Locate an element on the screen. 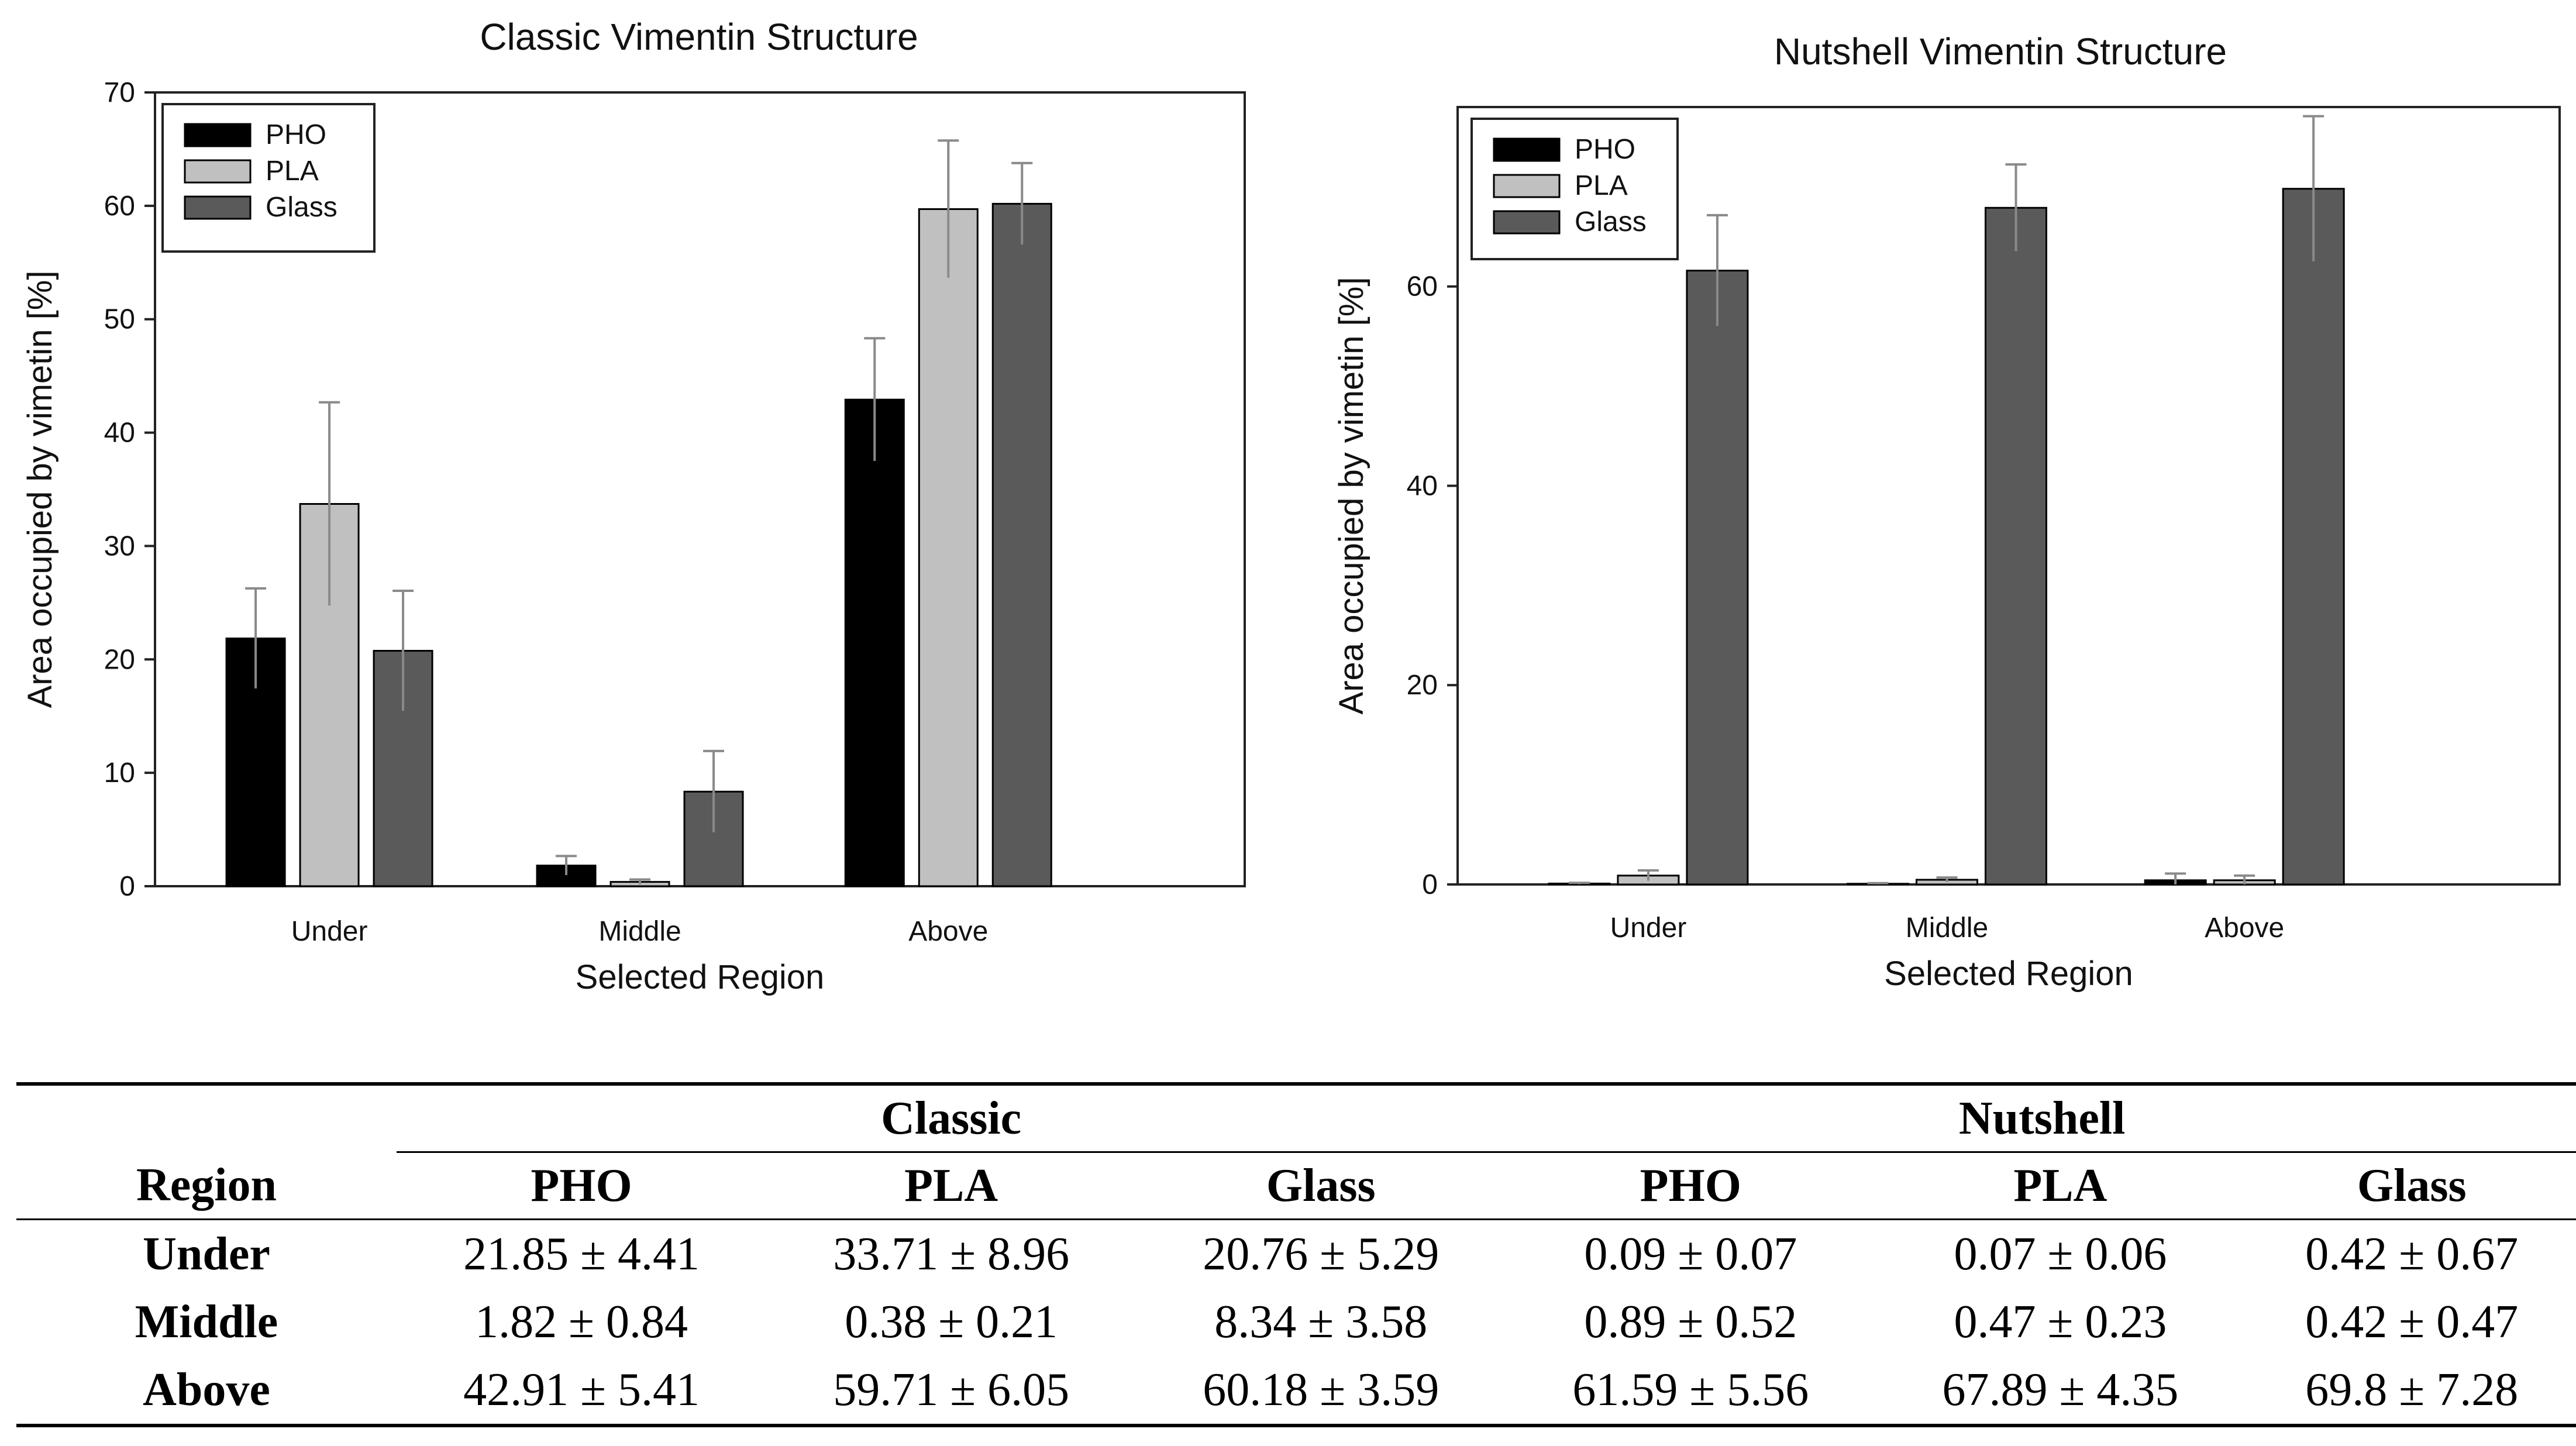 This screenshot has width=2576, height=1446. table-group-header-row: Classic Nutshell is located at coordinates (1296, 1117).